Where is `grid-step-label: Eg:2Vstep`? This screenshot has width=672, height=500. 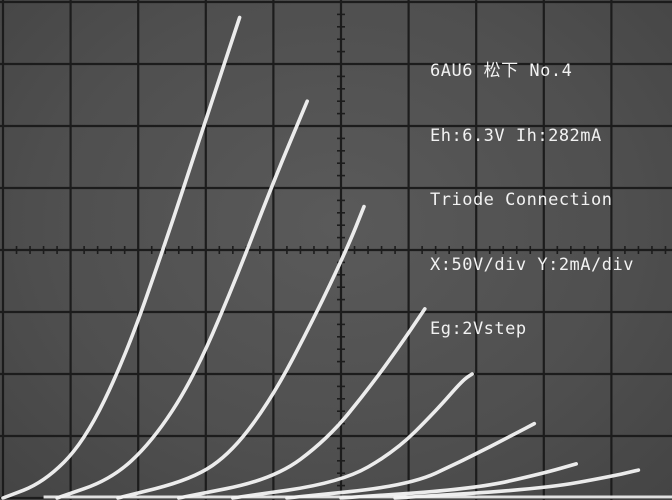 grid-step-label: Eg:2Vstep is located at coordinates (478, 329).